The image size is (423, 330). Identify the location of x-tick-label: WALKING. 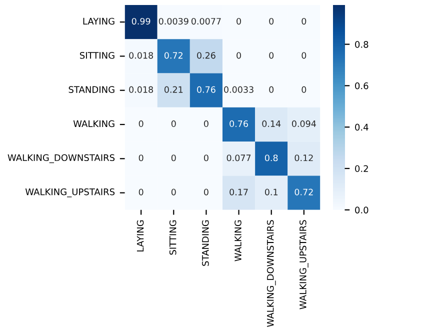
(238, 241).